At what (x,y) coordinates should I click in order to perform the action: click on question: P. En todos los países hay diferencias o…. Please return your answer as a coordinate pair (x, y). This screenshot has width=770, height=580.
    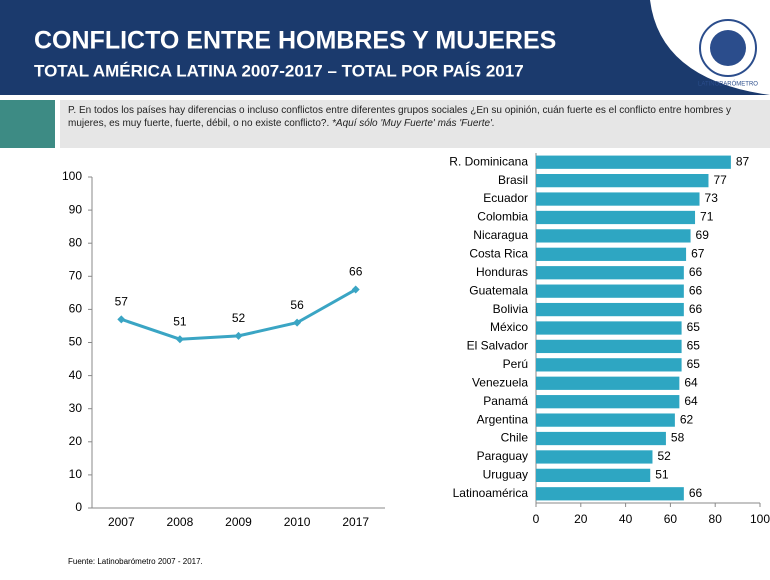
    Looking at the image, I should click on (415, 117).